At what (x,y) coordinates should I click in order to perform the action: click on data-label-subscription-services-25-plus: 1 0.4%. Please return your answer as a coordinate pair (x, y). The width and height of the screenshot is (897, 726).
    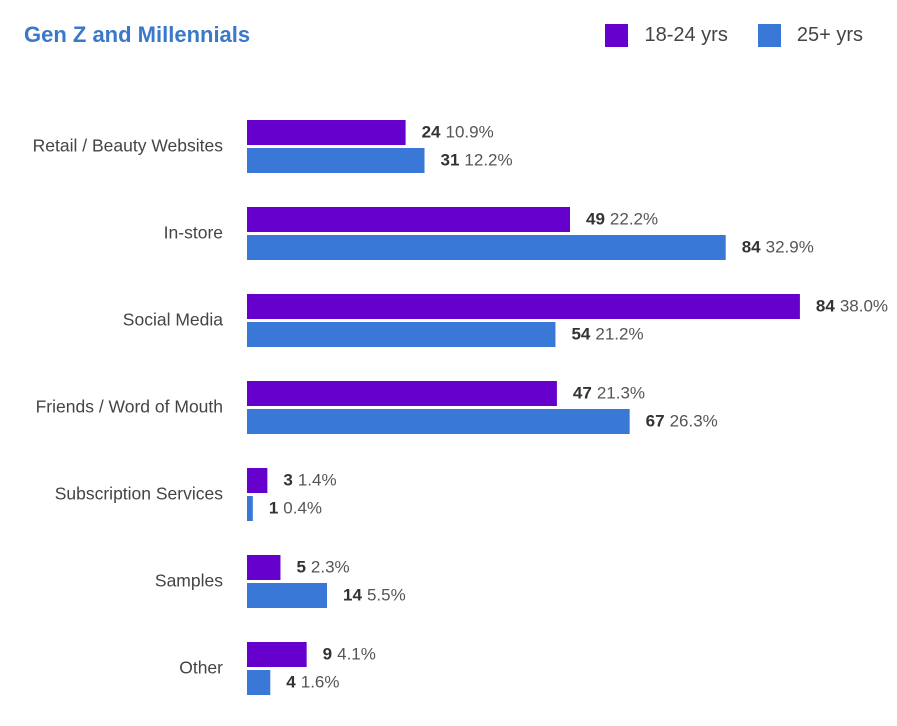
    Looking at the image, I should click on (295, 508).